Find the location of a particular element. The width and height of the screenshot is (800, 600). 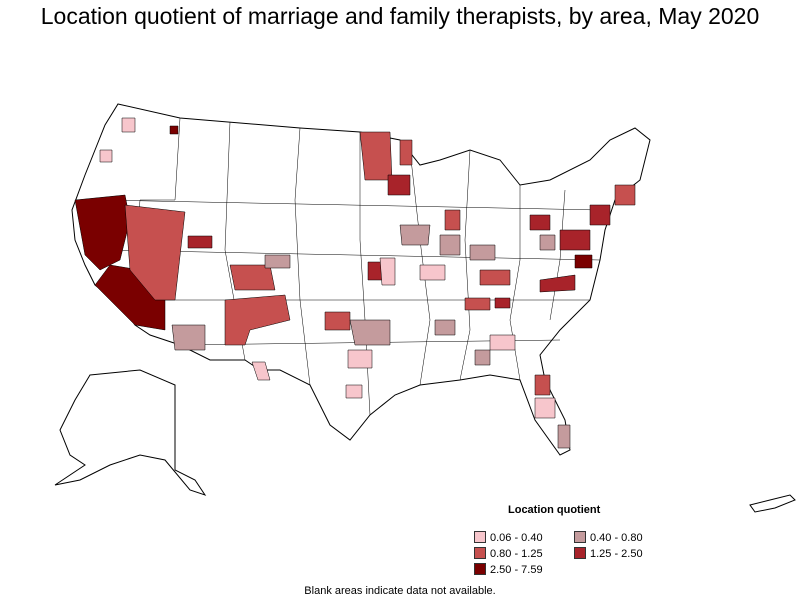

region-utah-red is located at coordinates (200, 242).